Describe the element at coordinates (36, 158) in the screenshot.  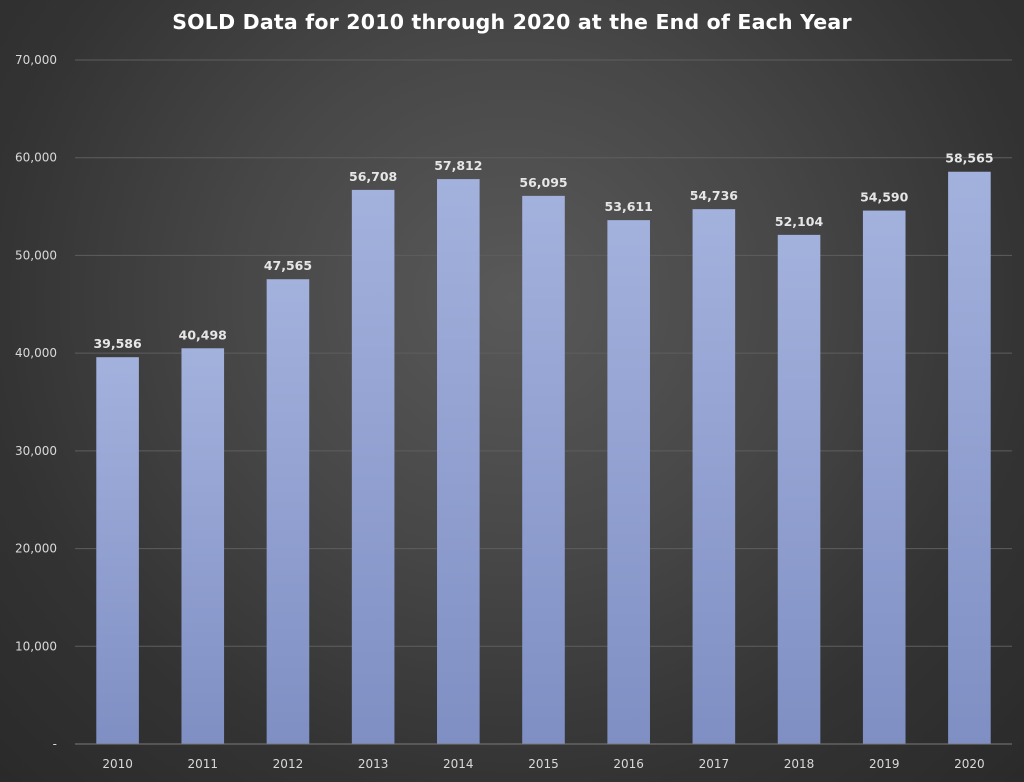
I see `y-tick-label: 60,000` at that location.